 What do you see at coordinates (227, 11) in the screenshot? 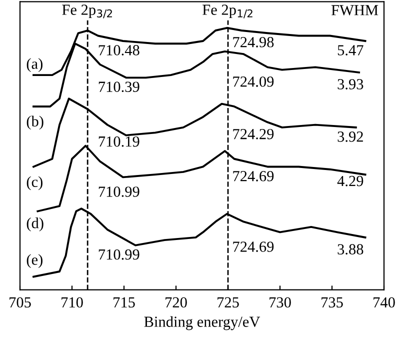
I see `ref-line-label: Fe 2p$_{1/2}$` at bounding box center [227, 11].